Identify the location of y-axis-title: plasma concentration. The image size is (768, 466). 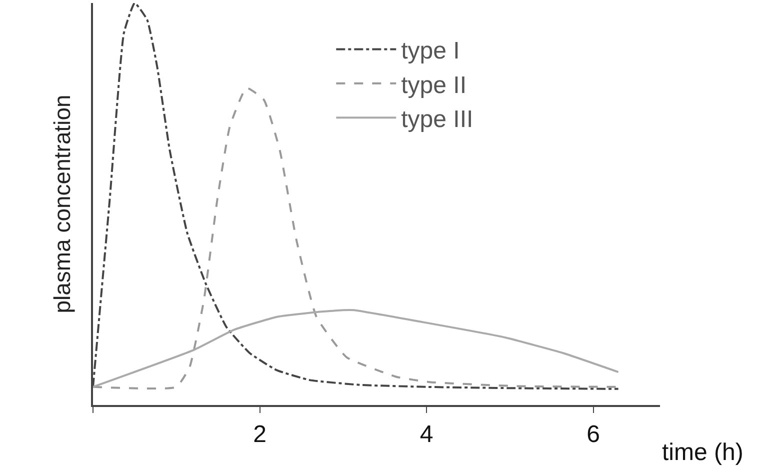
(61, 204).